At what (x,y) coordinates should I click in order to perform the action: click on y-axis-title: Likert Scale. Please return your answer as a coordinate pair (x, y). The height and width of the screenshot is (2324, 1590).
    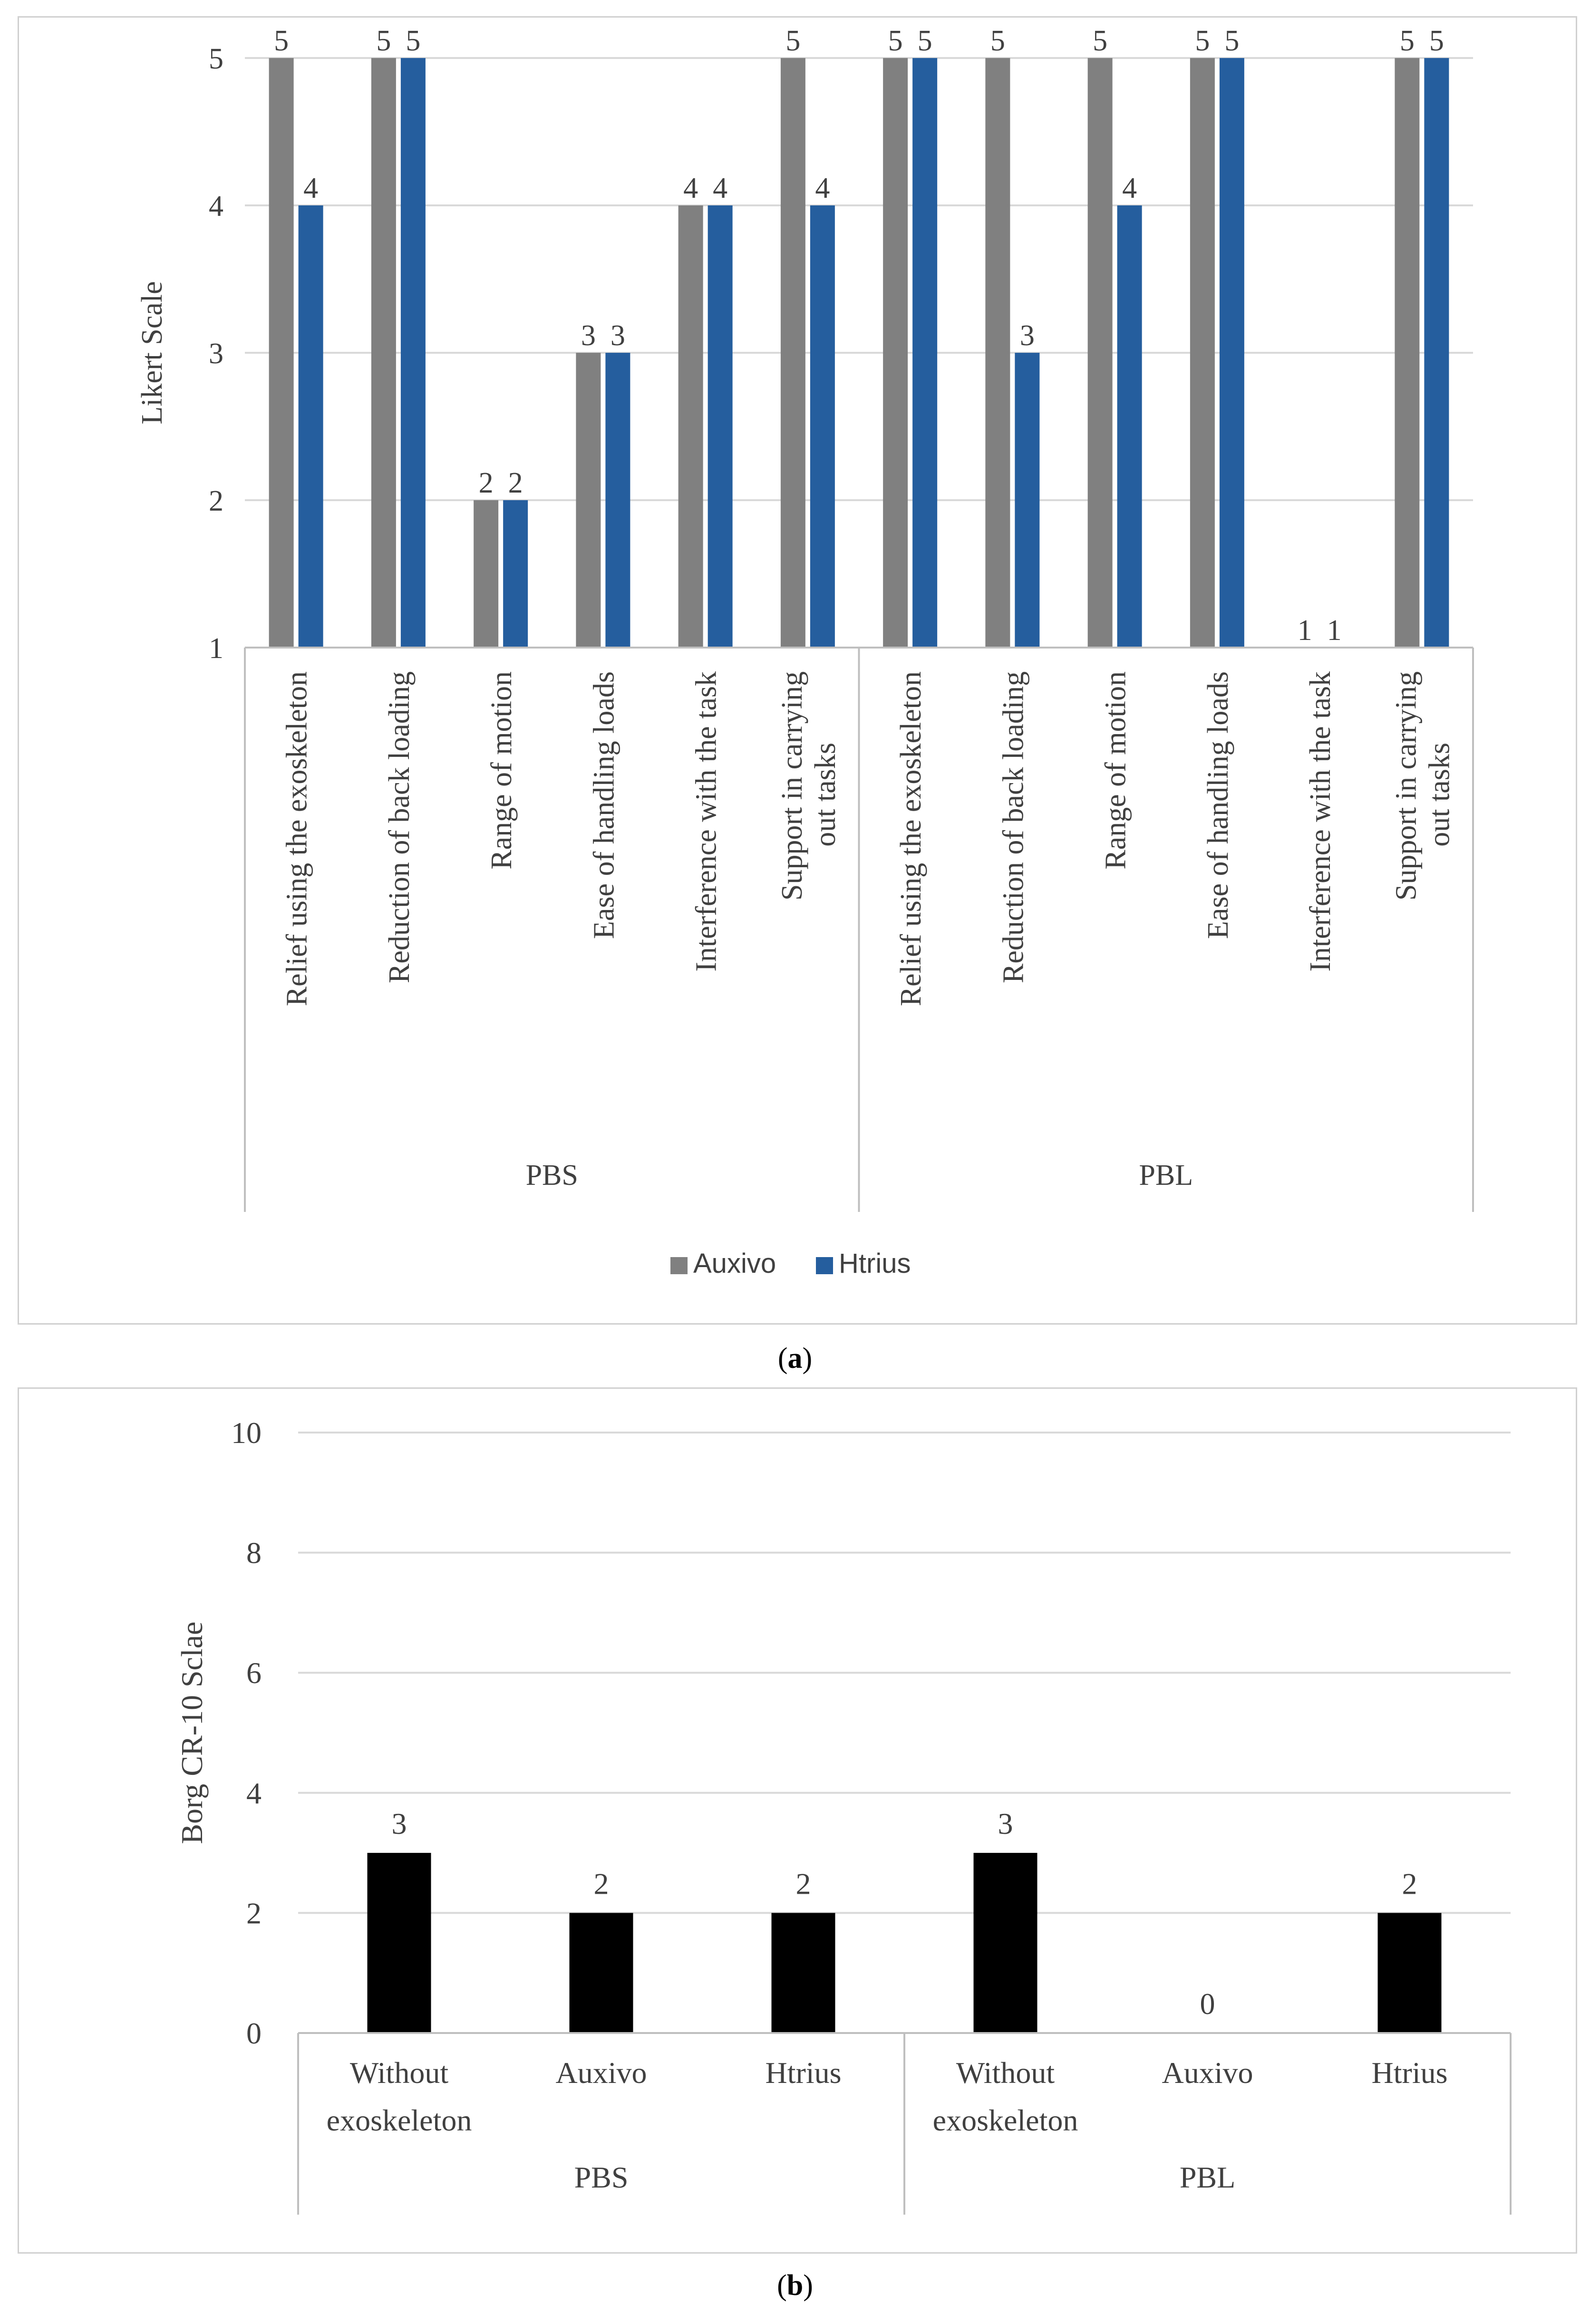
    Looking at the image, I should click on (152, 352).